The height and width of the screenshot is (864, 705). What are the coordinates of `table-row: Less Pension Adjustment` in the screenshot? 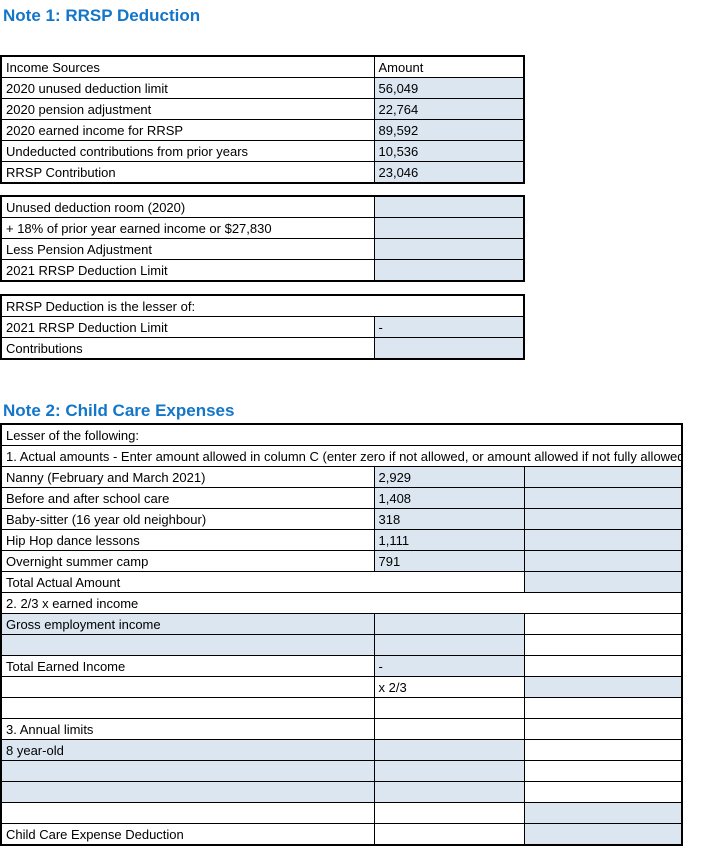 It's located at (262, 249).